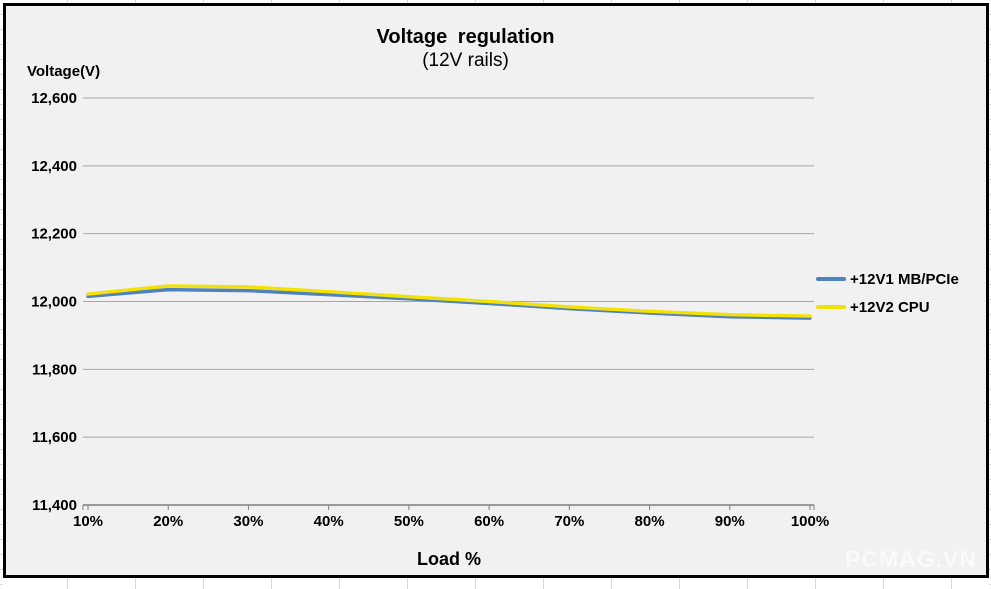  What do you see at coordinates (465, 49) in the screenshot?
I see `chart-title-block: Voltage regulation (12V rails)` at bounding box center [465, 49].